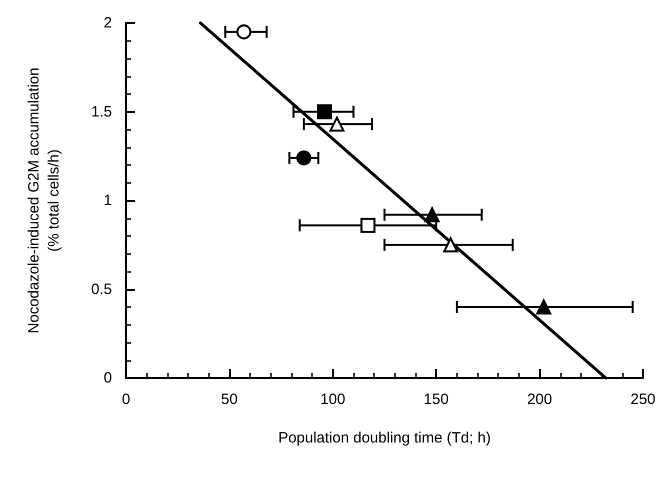 The height and width of the screenshot is (479, 661). I want to click on y-tick-label: 1, so click(108, 200).